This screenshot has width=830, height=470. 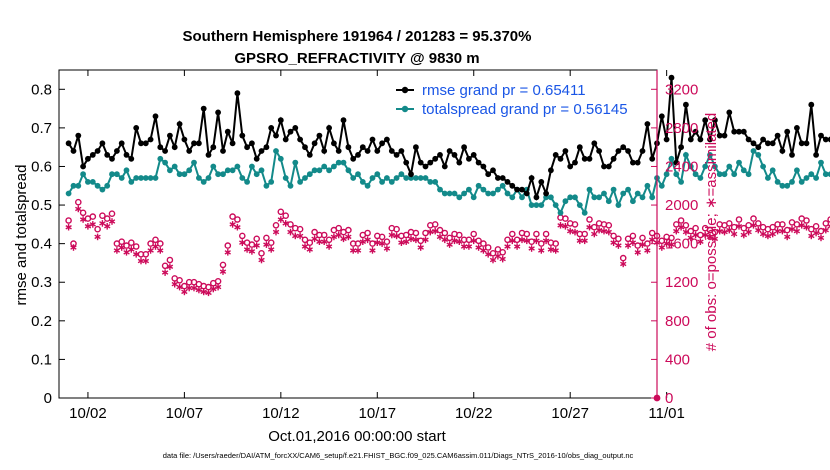 What do you see at coordinates (570, 413) in the screenshot?
I see `x-tick-label: 10/27` at bounding box center [570, 413].